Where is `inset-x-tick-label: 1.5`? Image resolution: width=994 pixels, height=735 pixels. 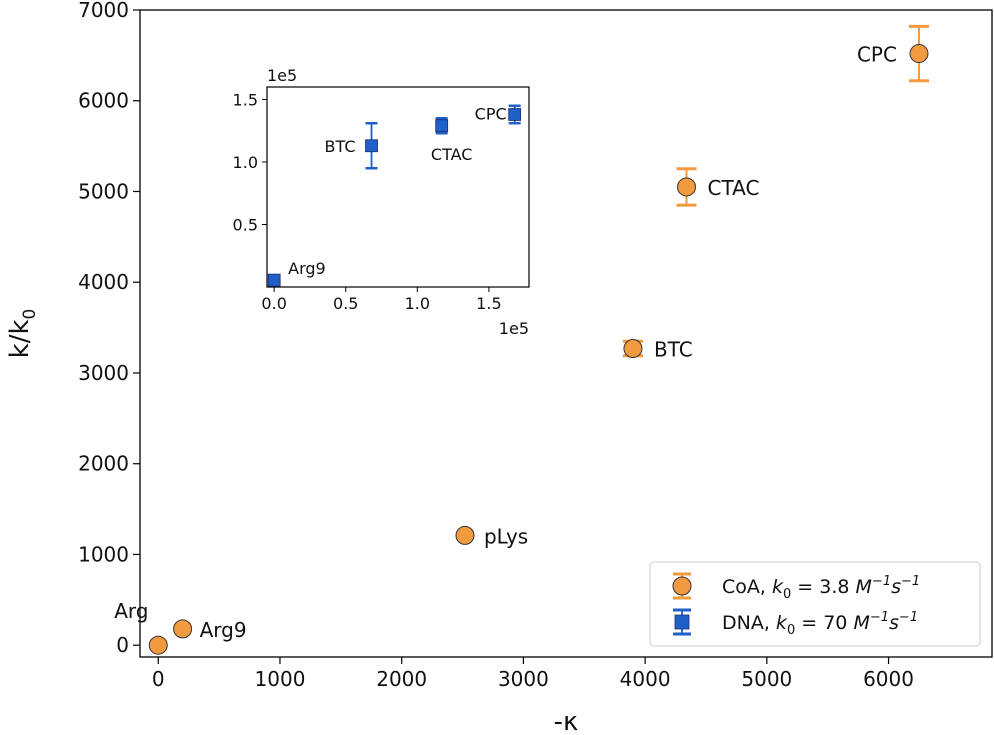
inset-x-tick-label: 1.5 is located at coordinates (488, 303).